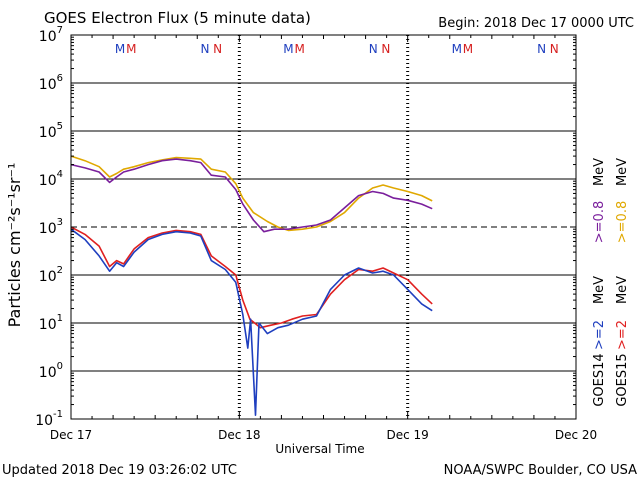 This screenshot has width=640, height=480. What do you see at coordinates (51, 131) in the screenshot?
I see `y-tick-label: 10⁵` at bounding box center [51, 131].